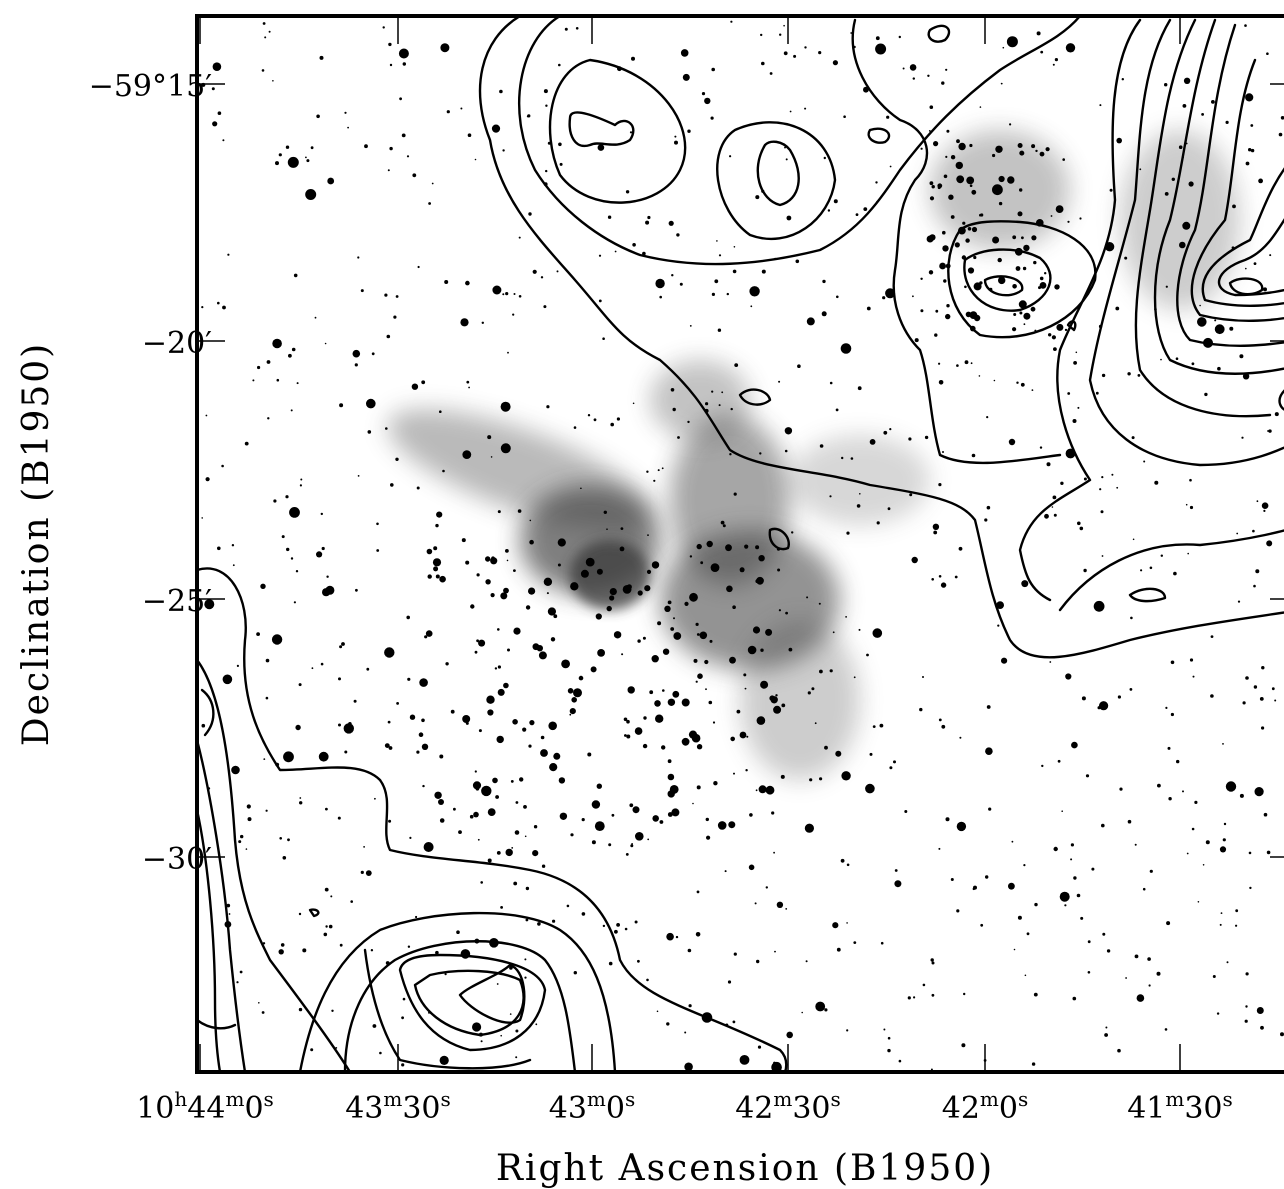  Describe the element at coordinates (36, 544) in the screenshot. I see `y-axis-title: Declination (B1950)` at that location.